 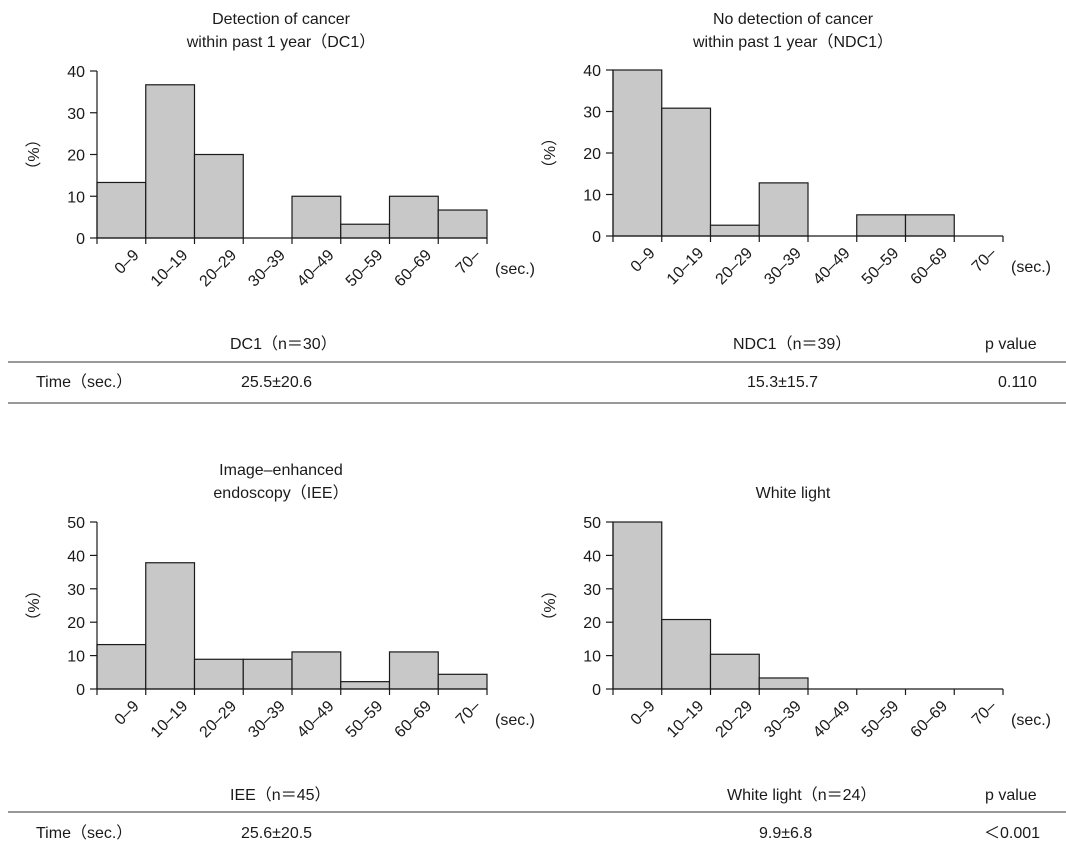 What do you see at coordinates (281, 19) in the screenshot?
I see `chart-title-line: Detection of cancer` at bounding box center [281, 19].